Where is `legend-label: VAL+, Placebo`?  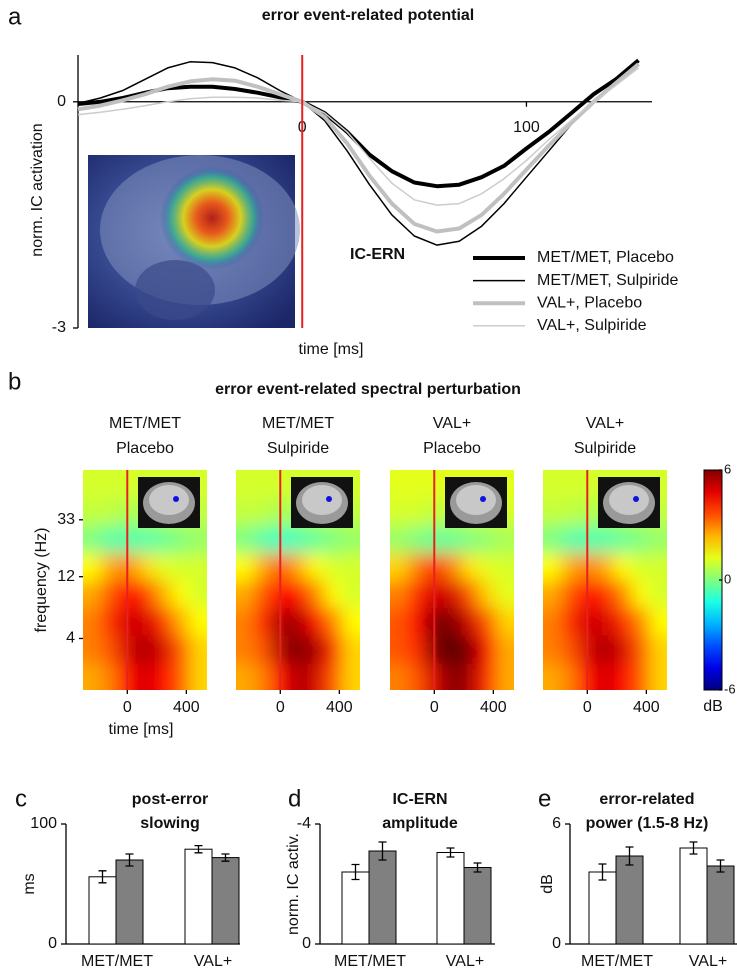 legend-label: VAL+, Placebo is located at coordinates (589, 302).